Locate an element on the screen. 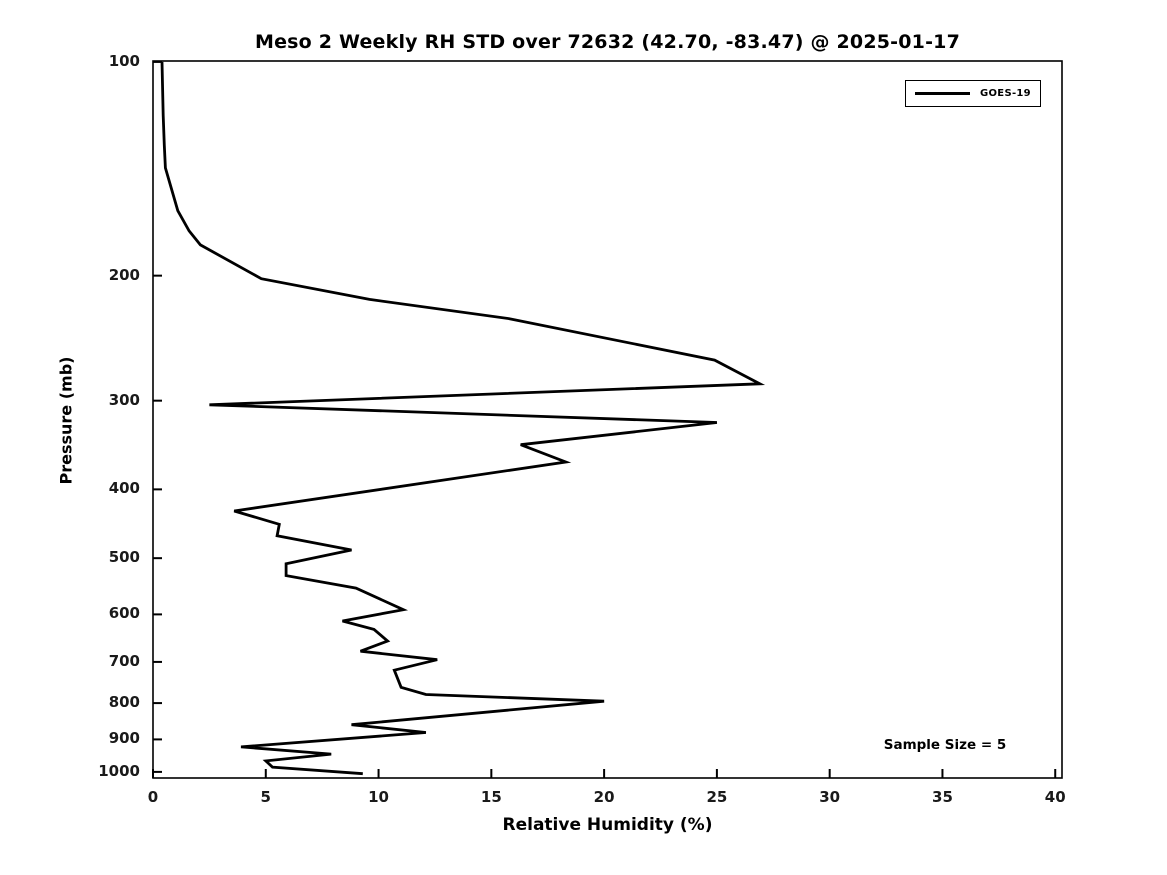 This screenshot has width=1167, height=875. y-tick-label: 700 is located at coordinates (124, 660).